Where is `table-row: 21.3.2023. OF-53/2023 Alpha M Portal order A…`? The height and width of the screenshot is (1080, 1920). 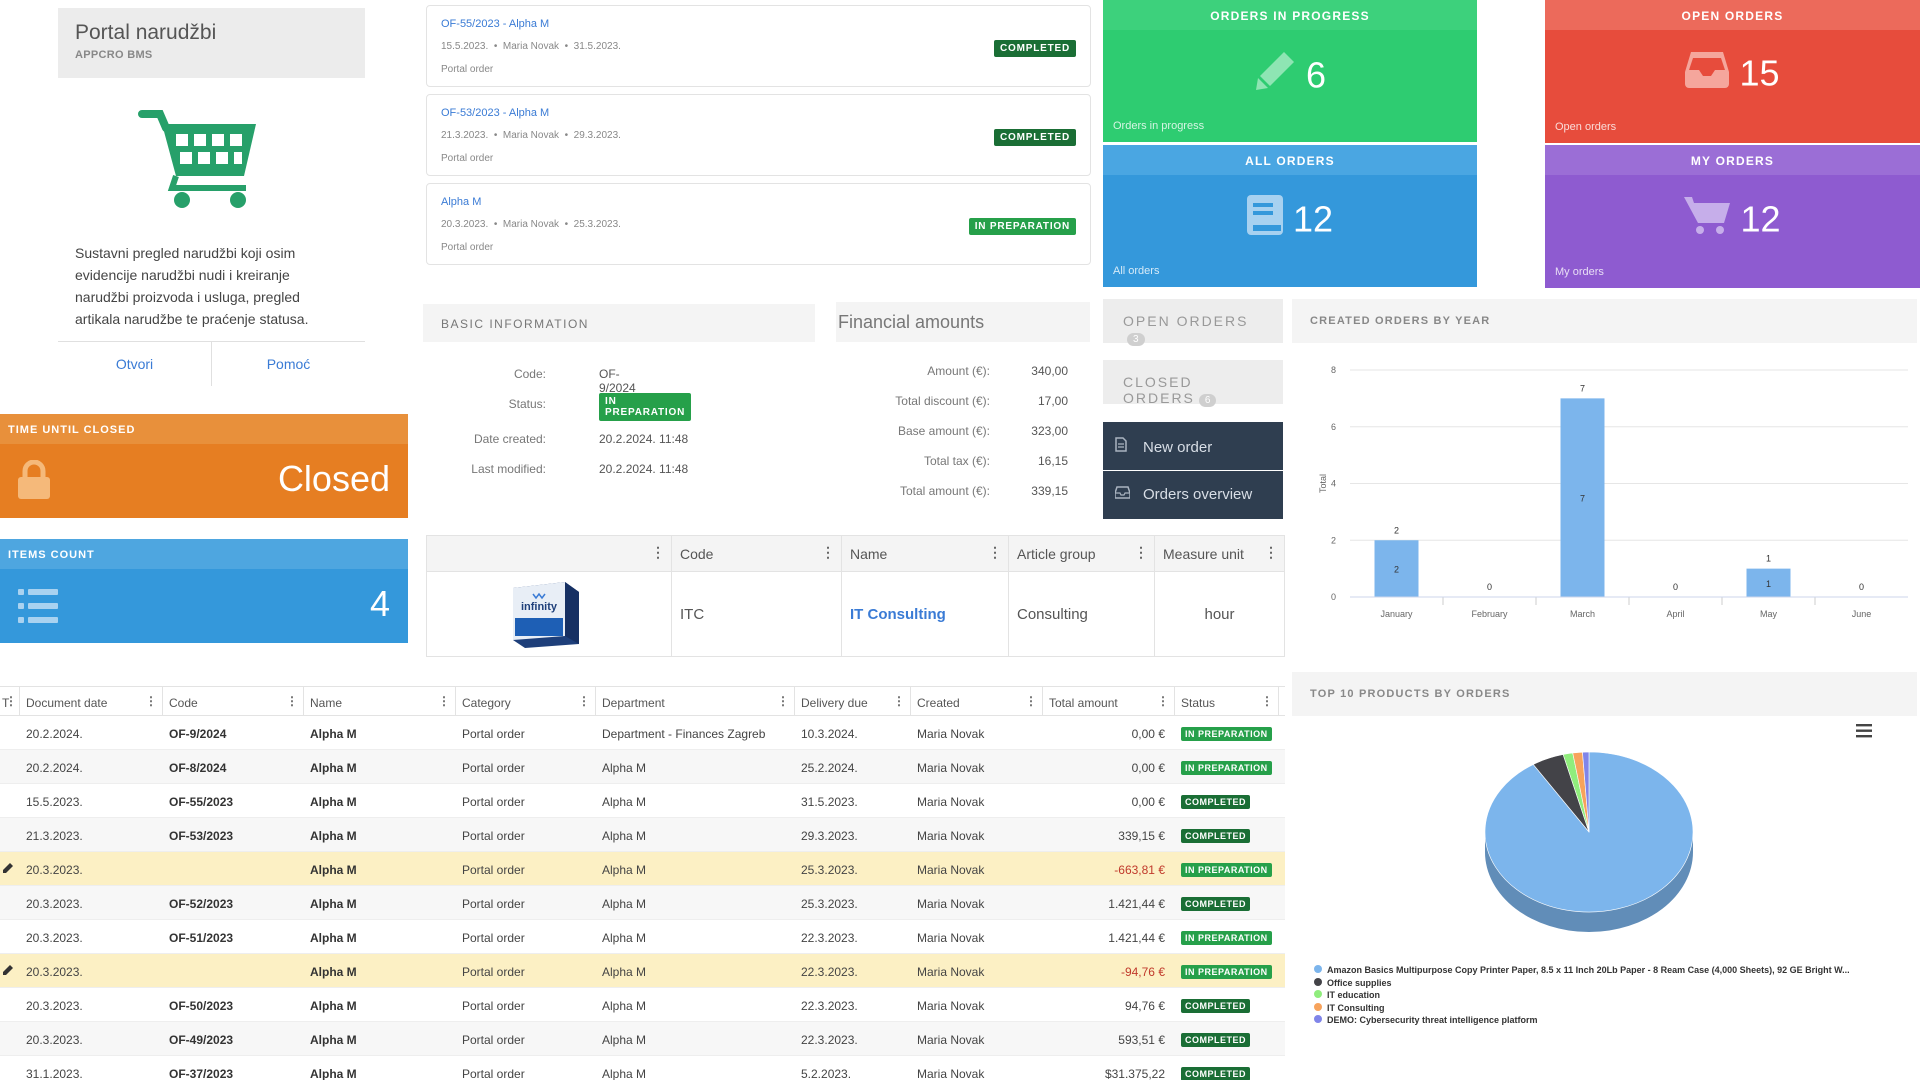
table-row: 21.3.2023. OF-53/2023 Alpha M Portal order A… is located at coordinates (642, 835).